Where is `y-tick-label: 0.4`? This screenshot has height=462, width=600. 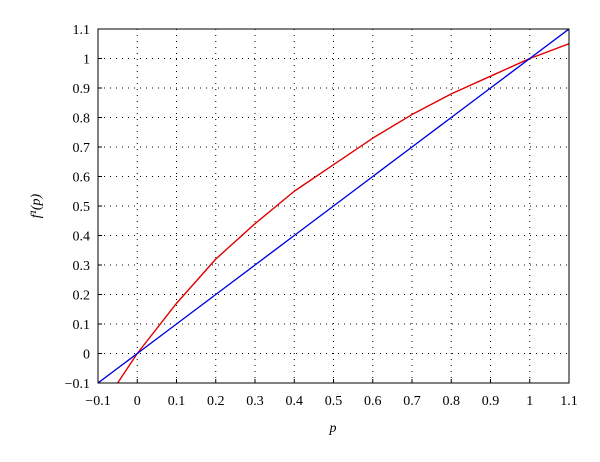 y-tick-label: 0.4 is located at coordinates (82, 237).